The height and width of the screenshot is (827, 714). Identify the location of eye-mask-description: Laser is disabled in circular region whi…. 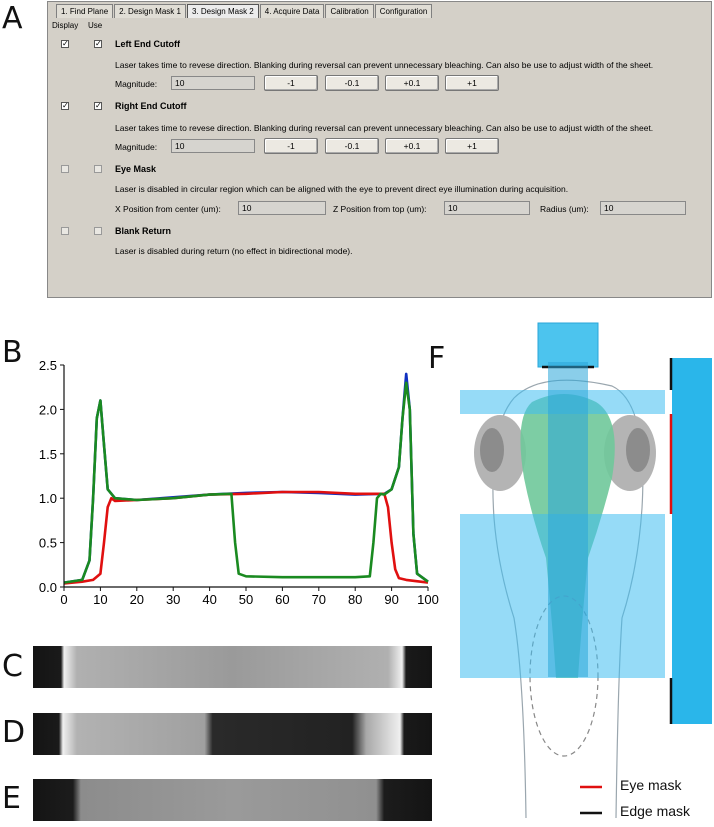
(342, 189).